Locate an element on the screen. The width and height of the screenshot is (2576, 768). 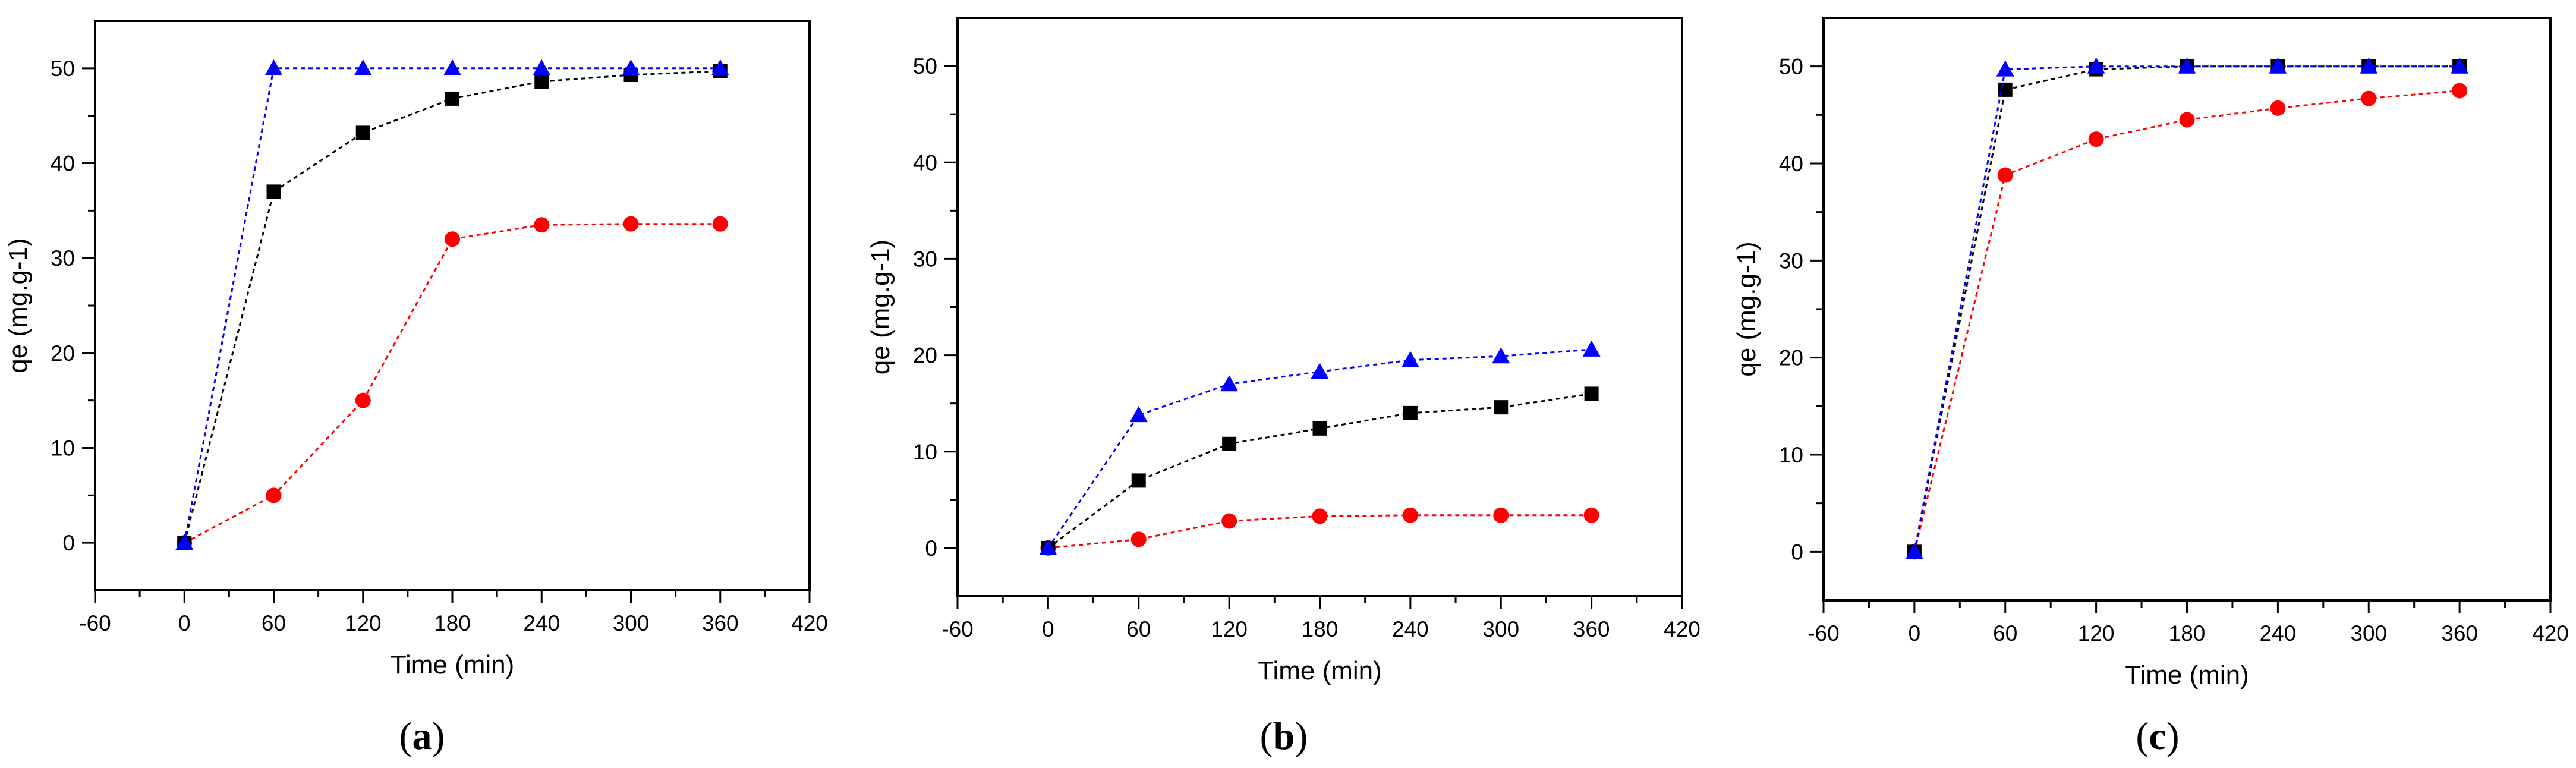
series-line-series-blue-triangle is located at coordinates (452, 305).